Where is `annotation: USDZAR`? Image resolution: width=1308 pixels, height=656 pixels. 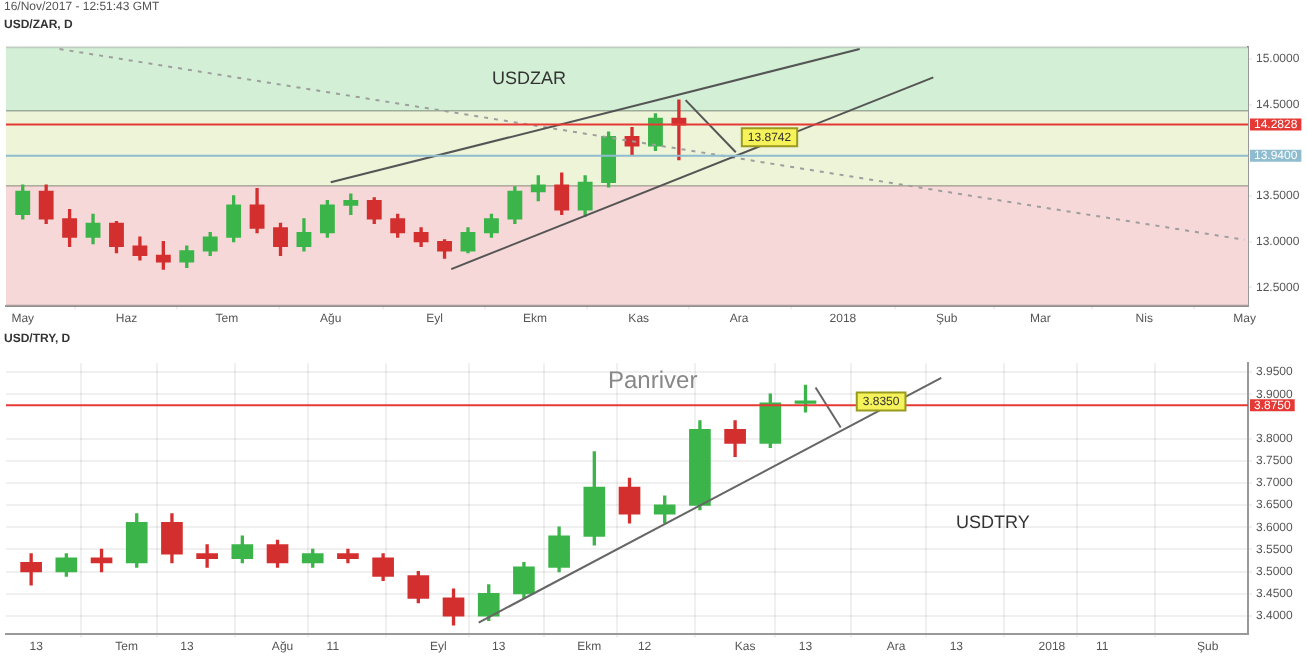
annotation: USDZAR is located at coordinates (529, 78).